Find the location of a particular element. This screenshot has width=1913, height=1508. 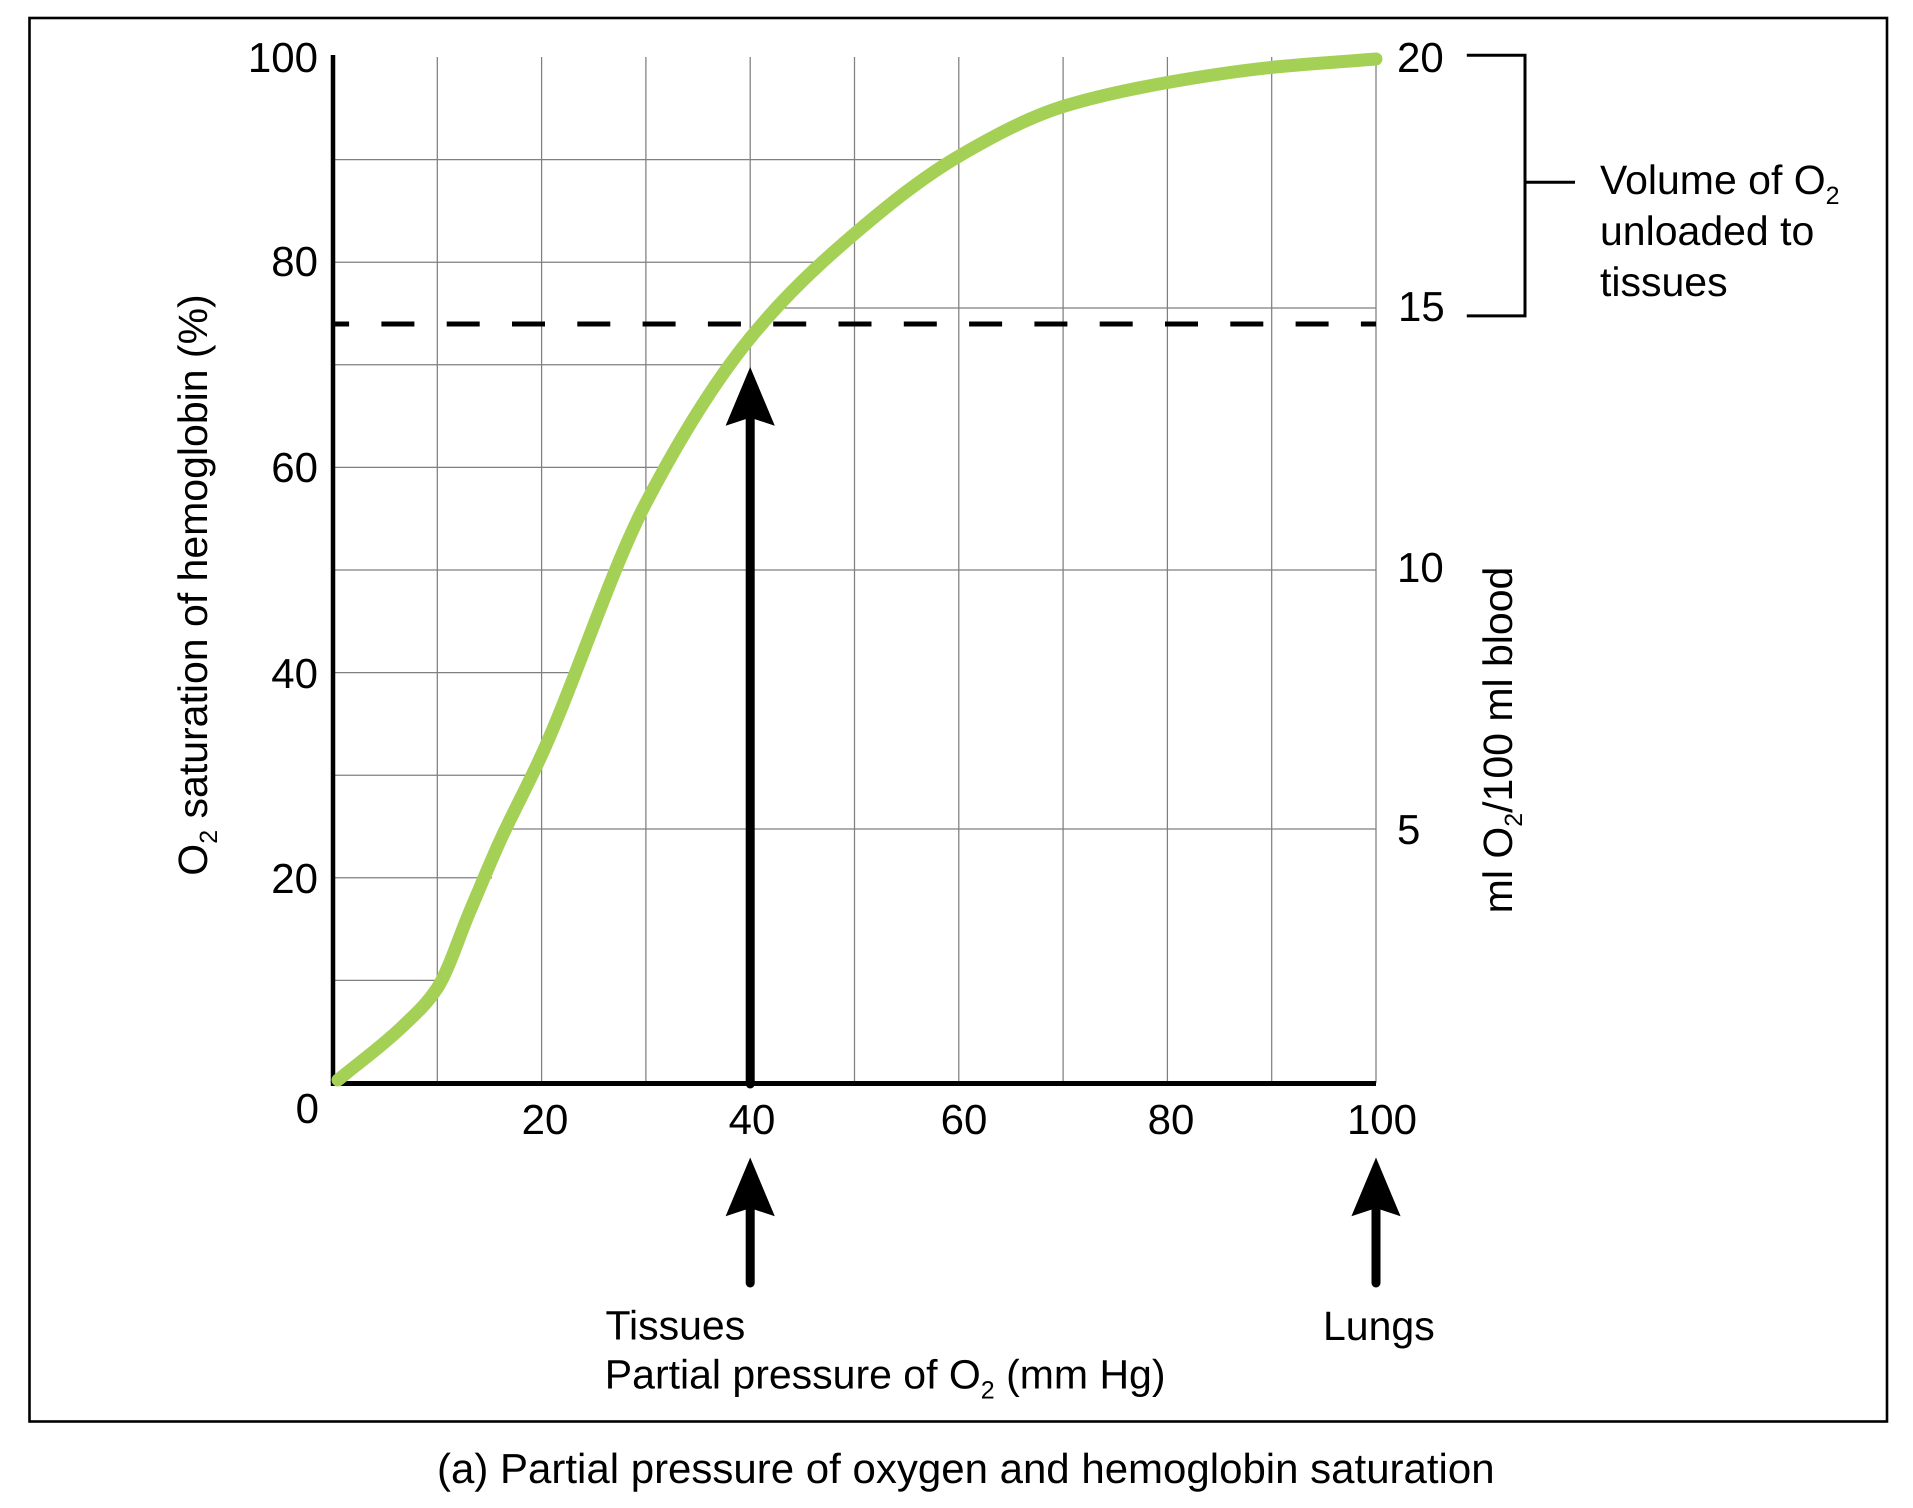

svg-text: Volume of O2 is located at coordinates (1720, 183).